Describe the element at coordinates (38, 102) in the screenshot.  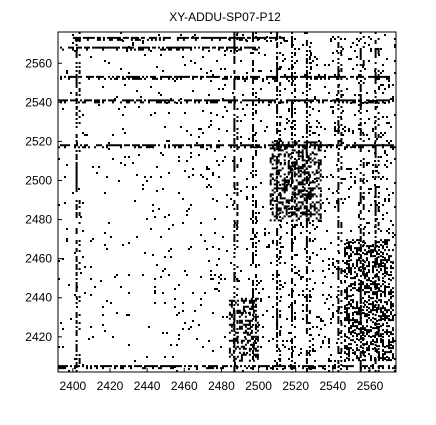
I see `y-tick-label: 2540` at that location.